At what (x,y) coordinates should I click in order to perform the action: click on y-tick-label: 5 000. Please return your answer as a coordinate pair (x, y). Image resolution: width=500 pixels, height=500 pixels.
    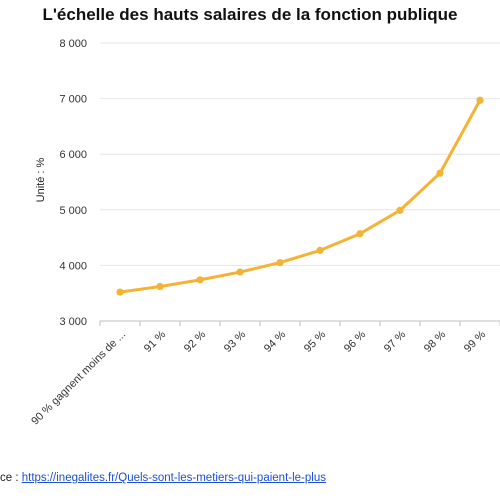
    Looking at the image, I should click on (73, 211).